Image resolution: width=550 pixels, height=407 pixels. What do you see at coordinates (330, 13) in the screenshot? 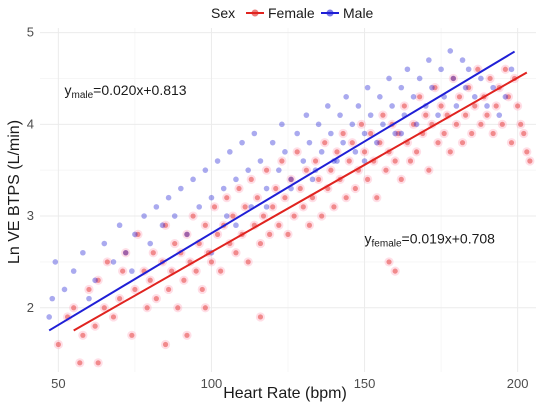
I see `legend-male-key` at bounding box center [330, 13].